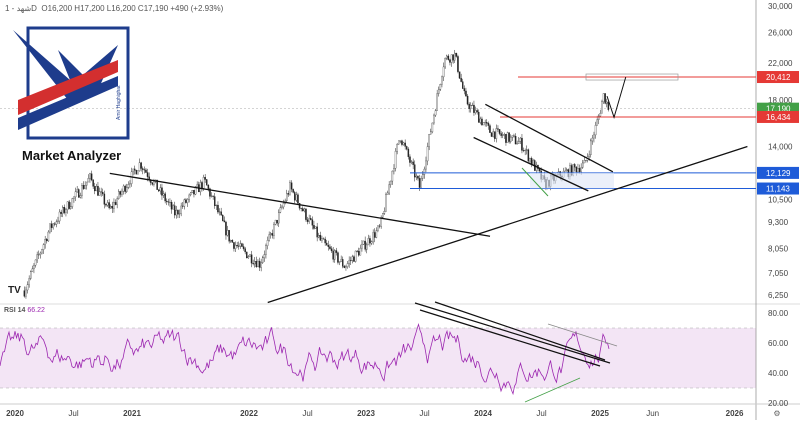  Describe the element at coordinates (366, 413) in the screenshot. I see `time-tick-label: 2023` at that location.